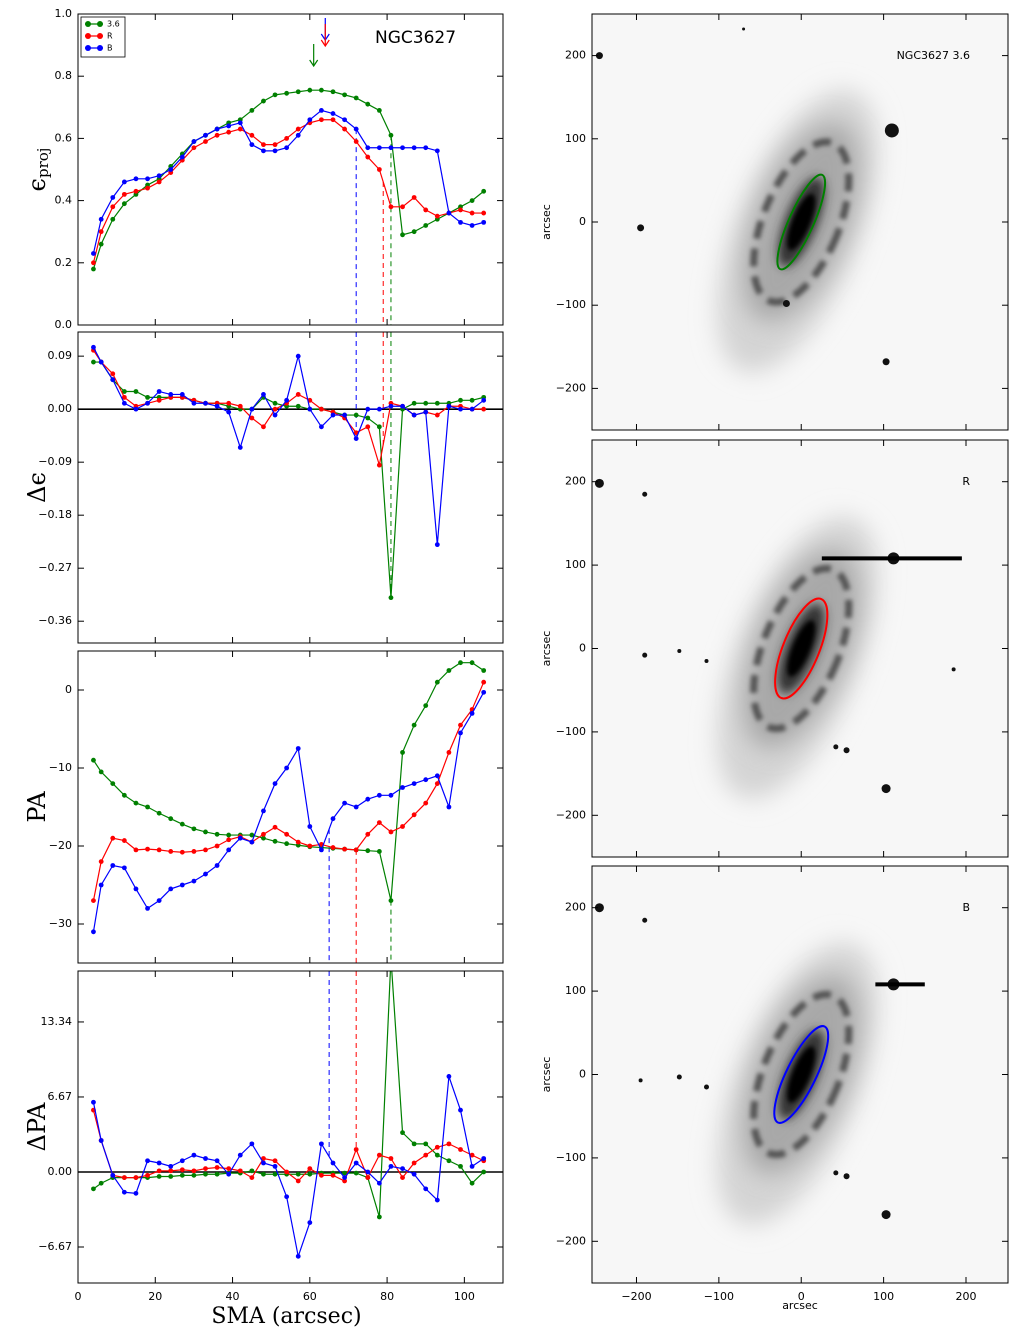 The image size is (1010, 1336). What do you see at coordinates (575, 564) in the screenshot?
I see `y-tick-label: 100` at bounding box center [575, 564].